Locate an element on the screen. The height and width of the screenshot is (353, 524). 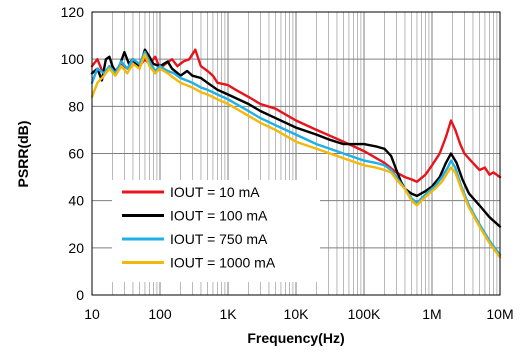
x-tick-label: 10K is located at coordinates (297, 314).